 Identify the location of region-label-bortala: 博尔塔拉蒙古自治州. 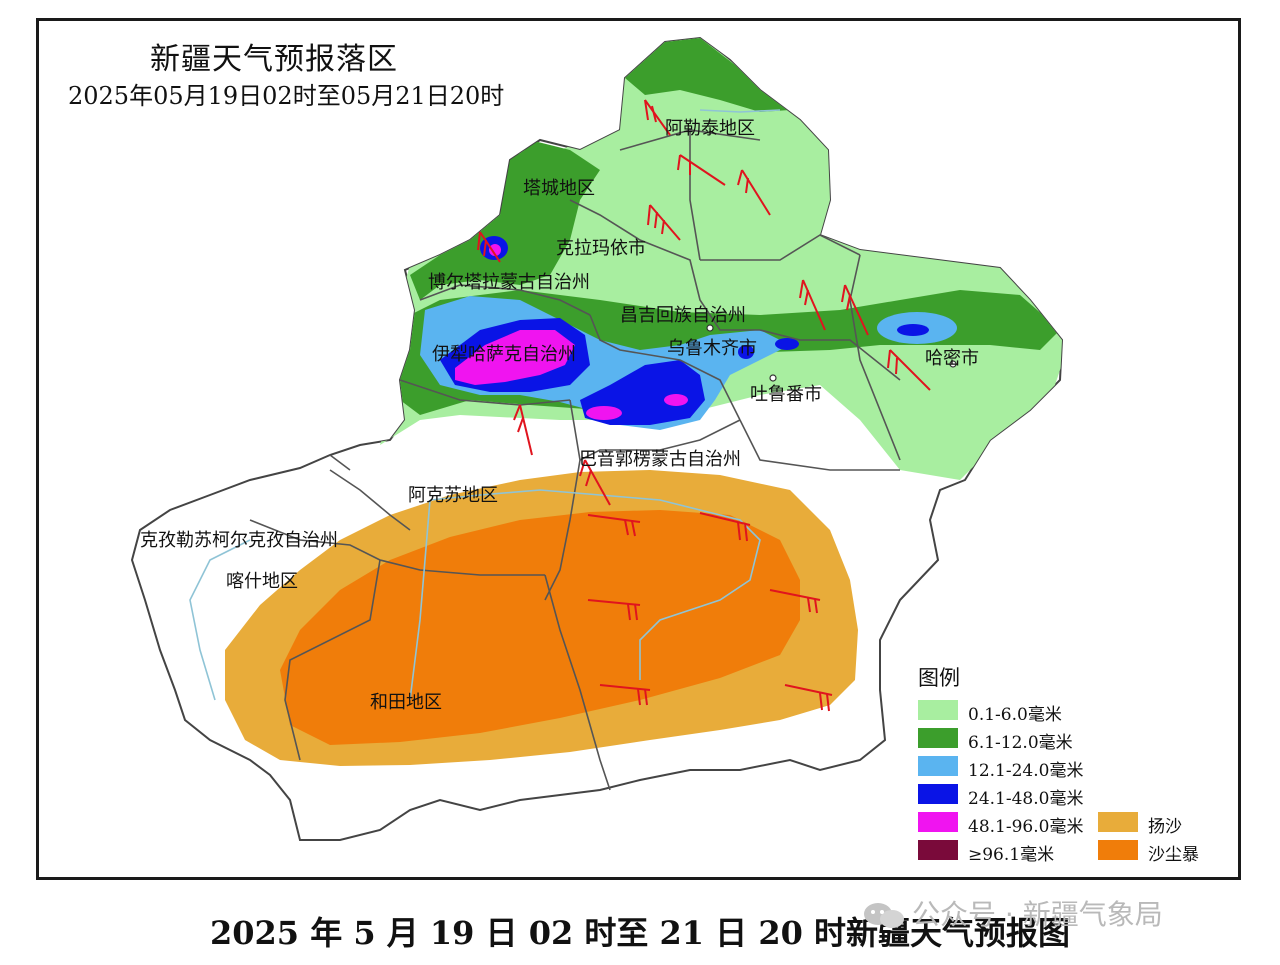
(509, 282).